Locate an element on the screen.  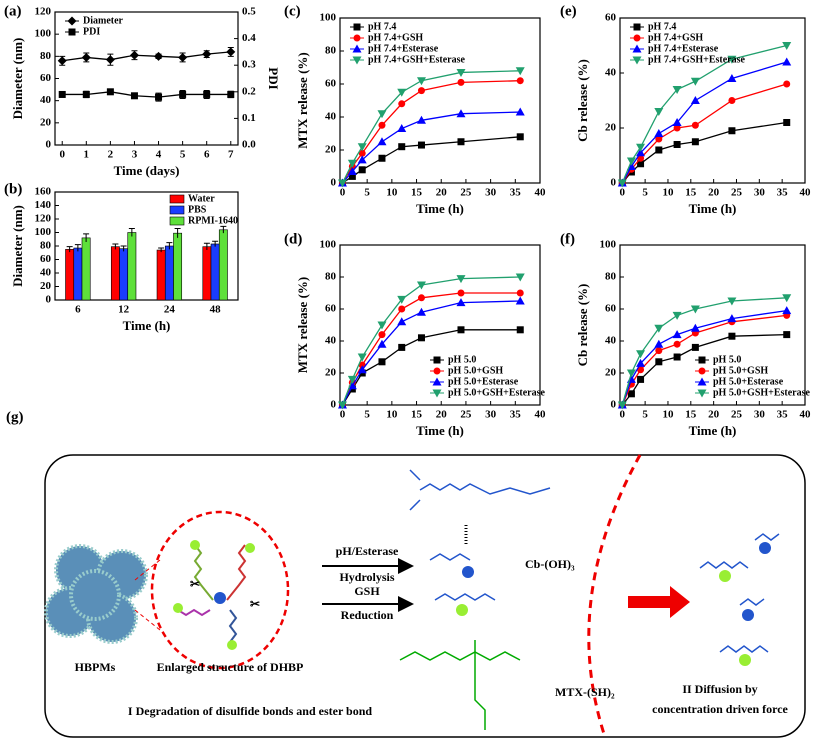
zoom-circle is located at coordinates (220, 590).